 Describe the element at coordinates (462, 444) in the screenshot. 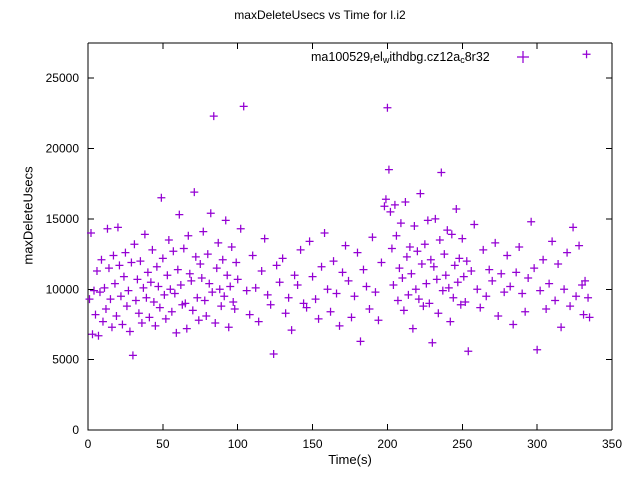

I see `x-tick-label: 250` at that location.